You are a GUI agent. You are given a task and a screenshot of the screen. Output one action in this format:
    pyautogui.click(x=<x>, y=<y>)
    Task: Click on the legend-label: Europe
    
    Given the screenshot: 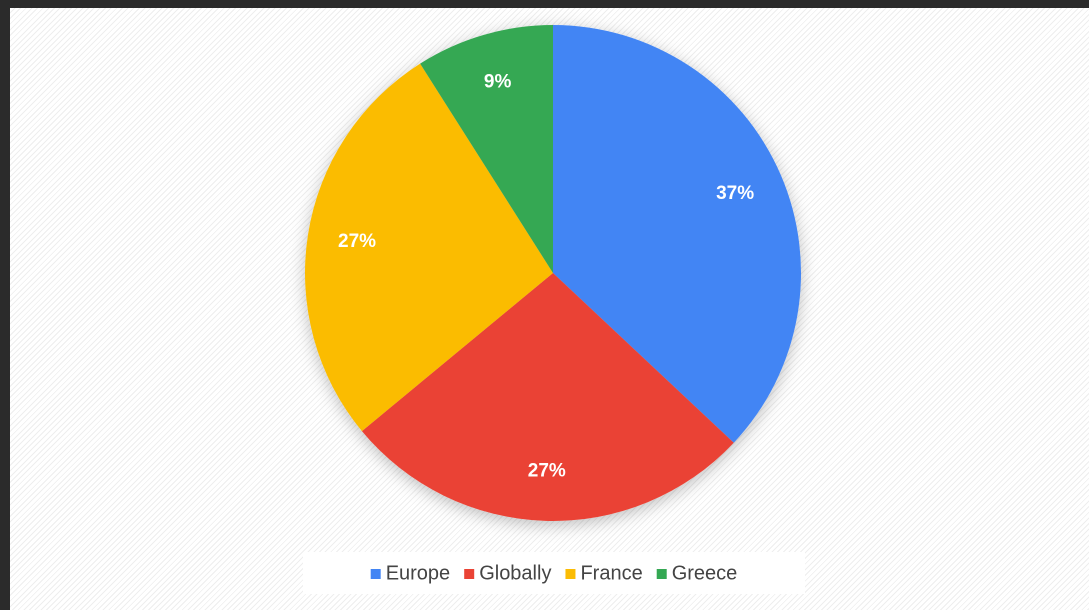 What is the action you would take?
    pyautogui.click(x=418, y=573)
    